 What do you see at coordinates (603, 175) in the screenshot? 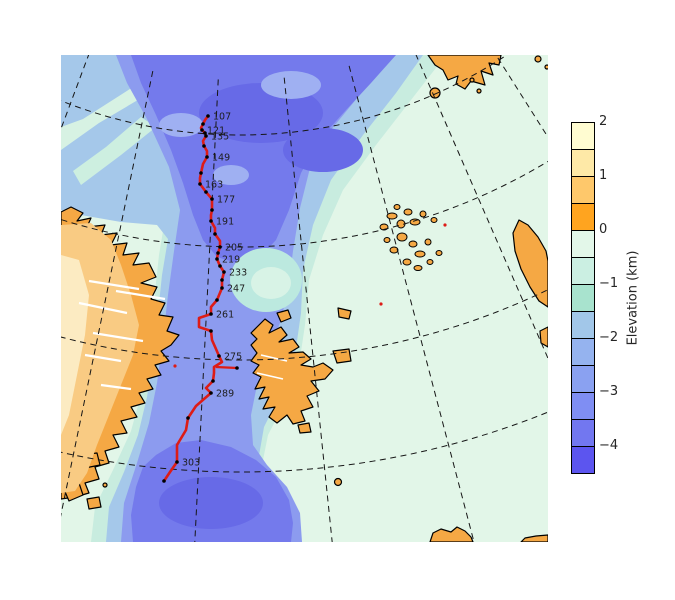
I see `colorbar-tick: 1` at bounding box center [603, 175].